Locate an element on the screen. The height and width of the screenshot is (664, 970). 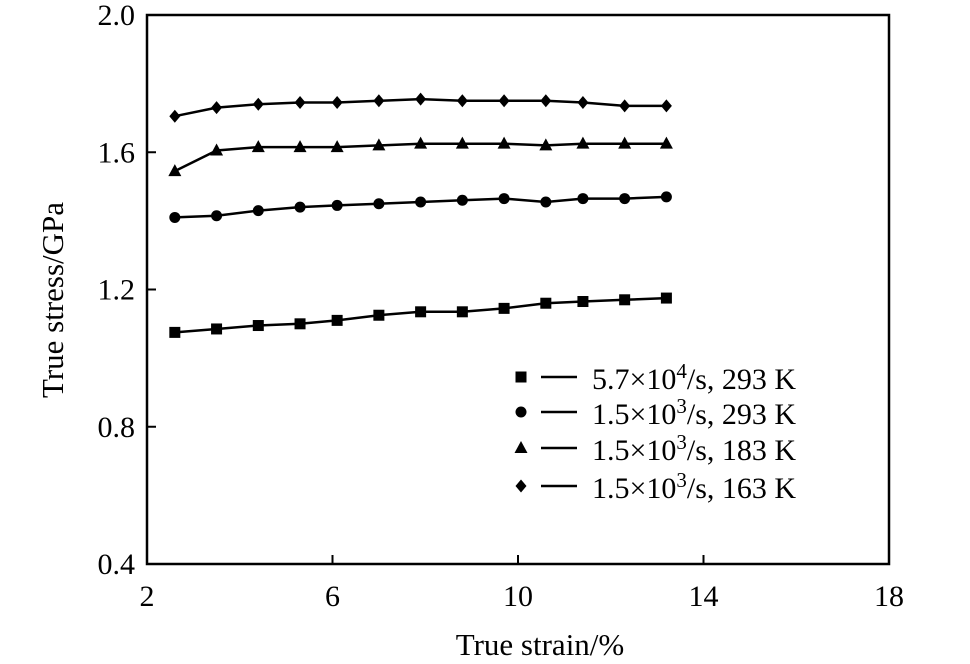
series-square is located at coordinates (420, 315).